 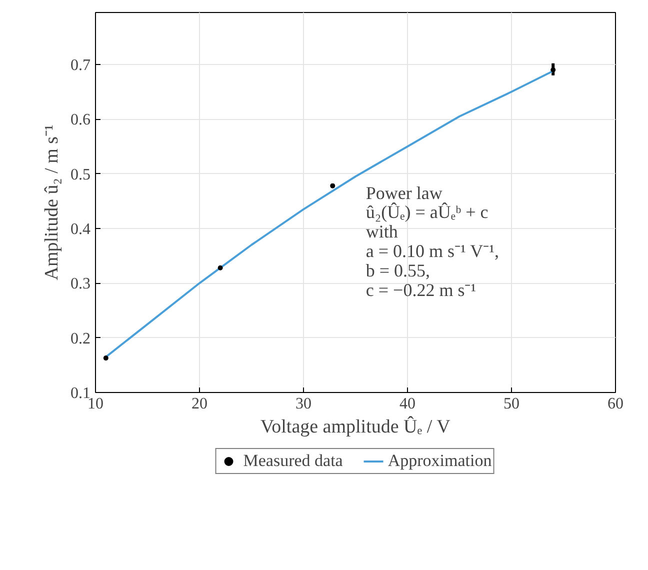 What do you see at coordinates (512, 404) in the screenshot?
I see `x-tick-label: 50` at bounding box center [512, 404].